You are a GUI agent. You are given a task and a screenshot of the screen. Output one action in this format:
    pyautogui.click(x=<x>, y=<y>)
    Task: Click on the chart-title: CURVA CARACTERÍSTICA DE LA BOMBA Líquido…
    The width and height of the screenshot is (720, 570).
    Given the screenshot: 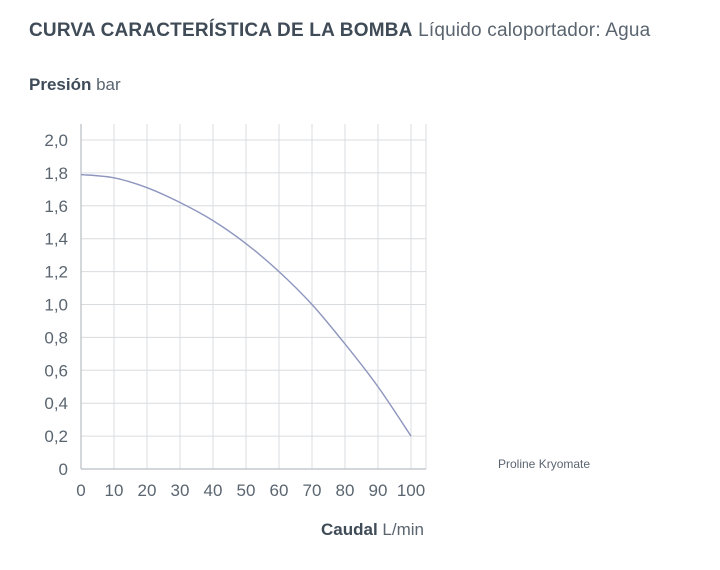 What is the action you would take?
    pyautogui.click(x=339, y=31)
    